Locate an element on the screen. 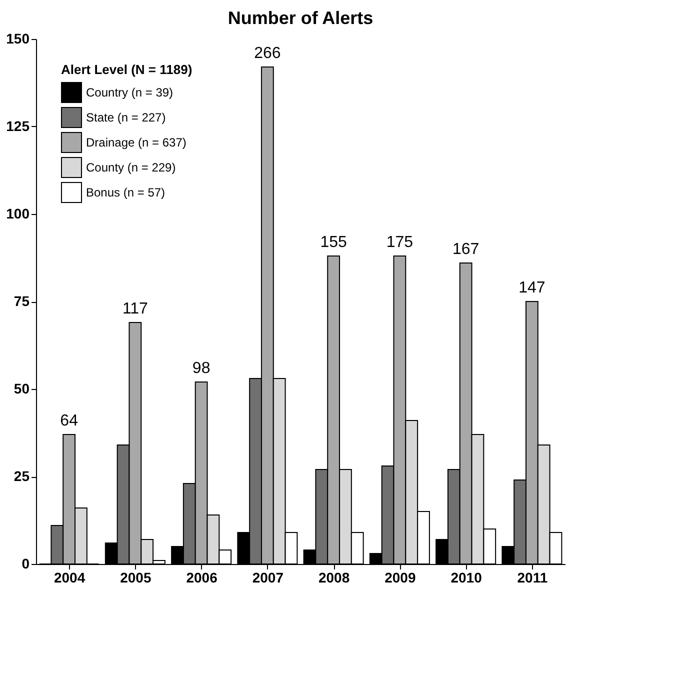  y-tick-label: 0 is located at coordinates (26, 564).